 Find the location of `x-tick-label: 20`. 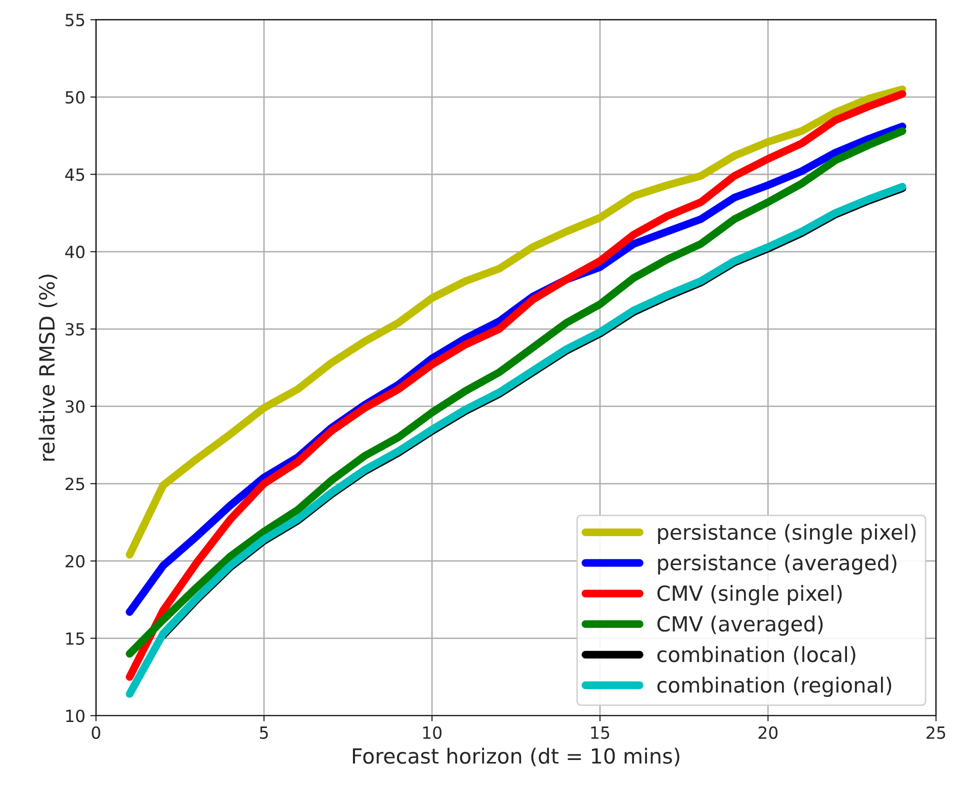

x-tick-label: 20 is located at coordinates (768, 732).